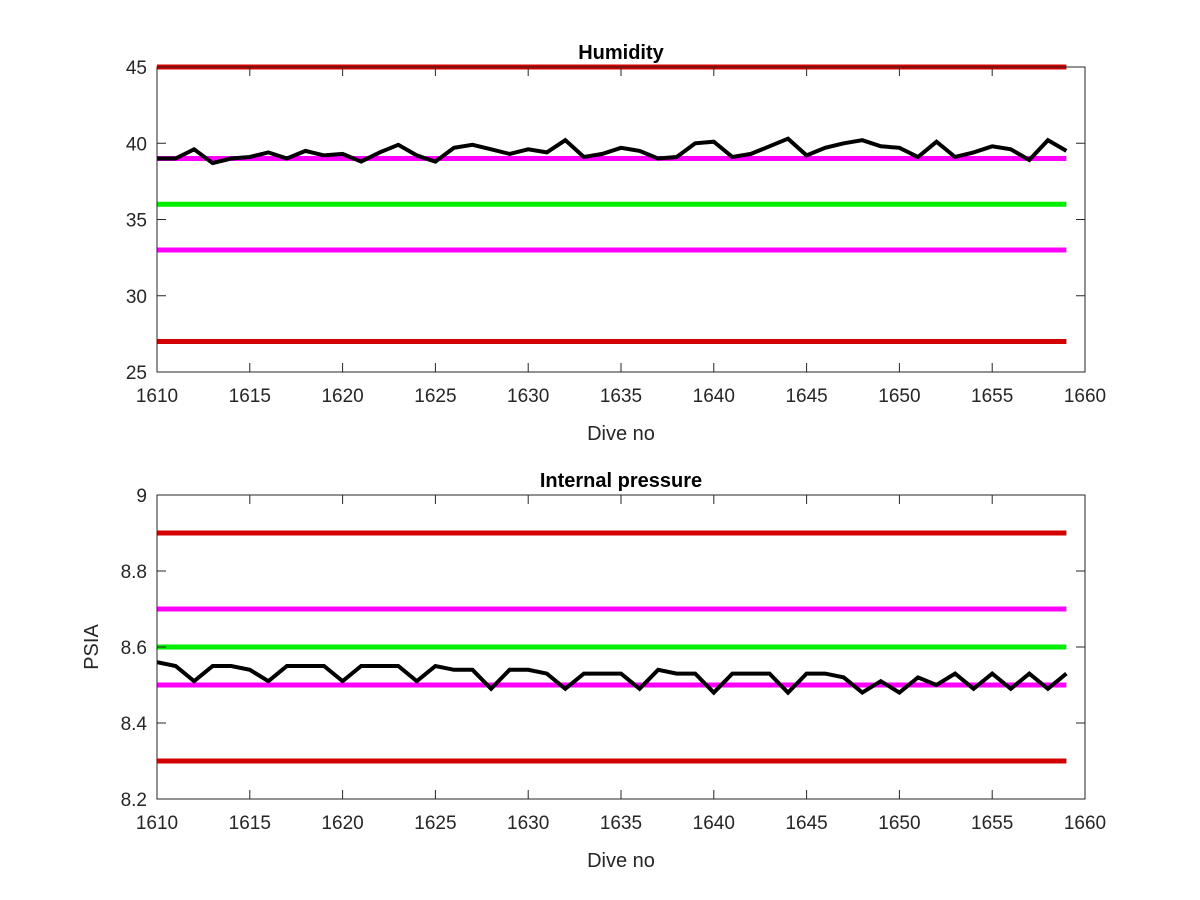  What do you see at coordinates (621, 481) in the screenshot?
I see `chart-title: Internal pressure` at bounding box center [621, 481].